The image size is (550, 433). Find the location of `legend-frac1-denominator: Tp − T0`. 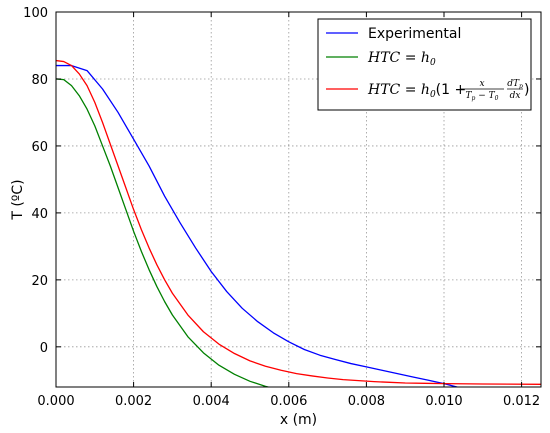

legend-frac1-denominator: Tp − T0 is located at coordinates (482, 96).